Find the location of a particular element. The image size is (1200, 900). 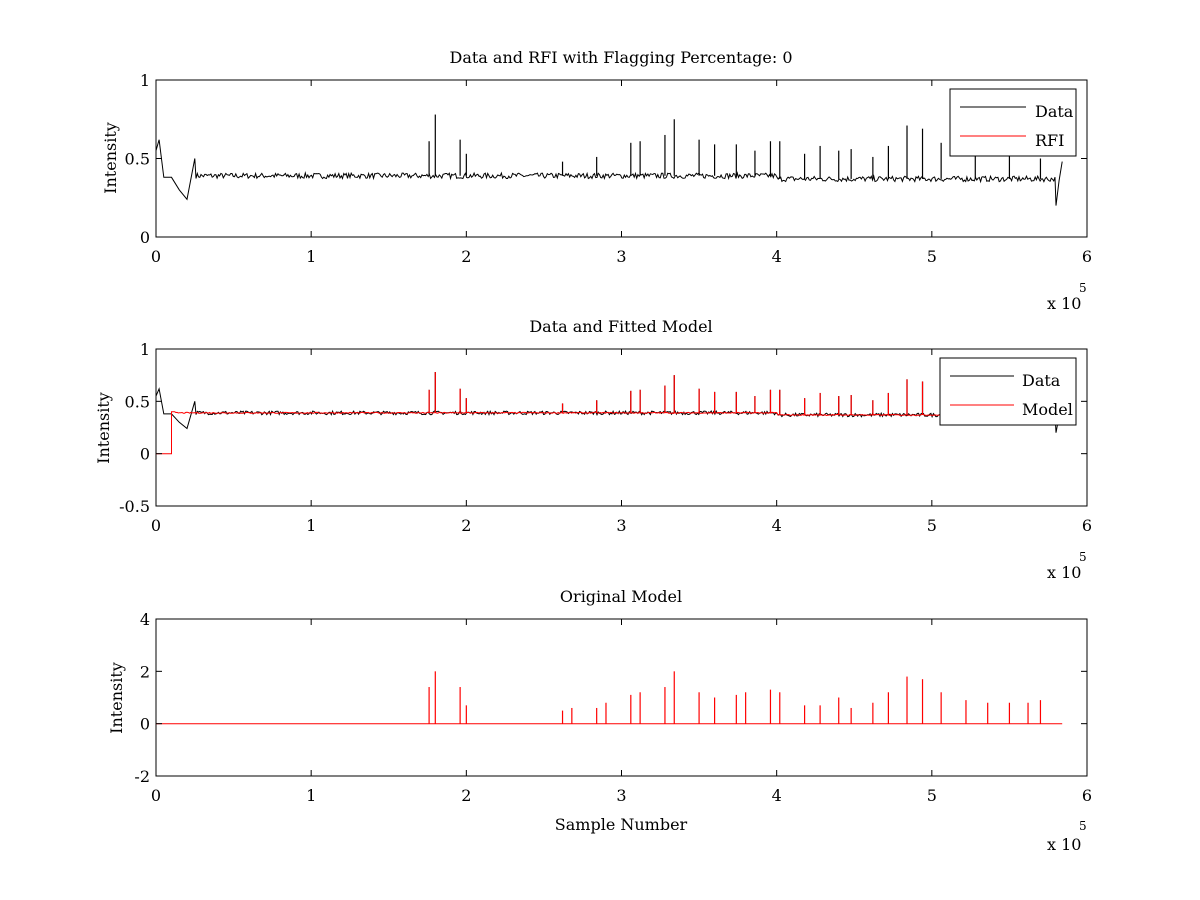

panel-1-x-multiplier-exponent: 5 is located at coordinates (1083, 288).